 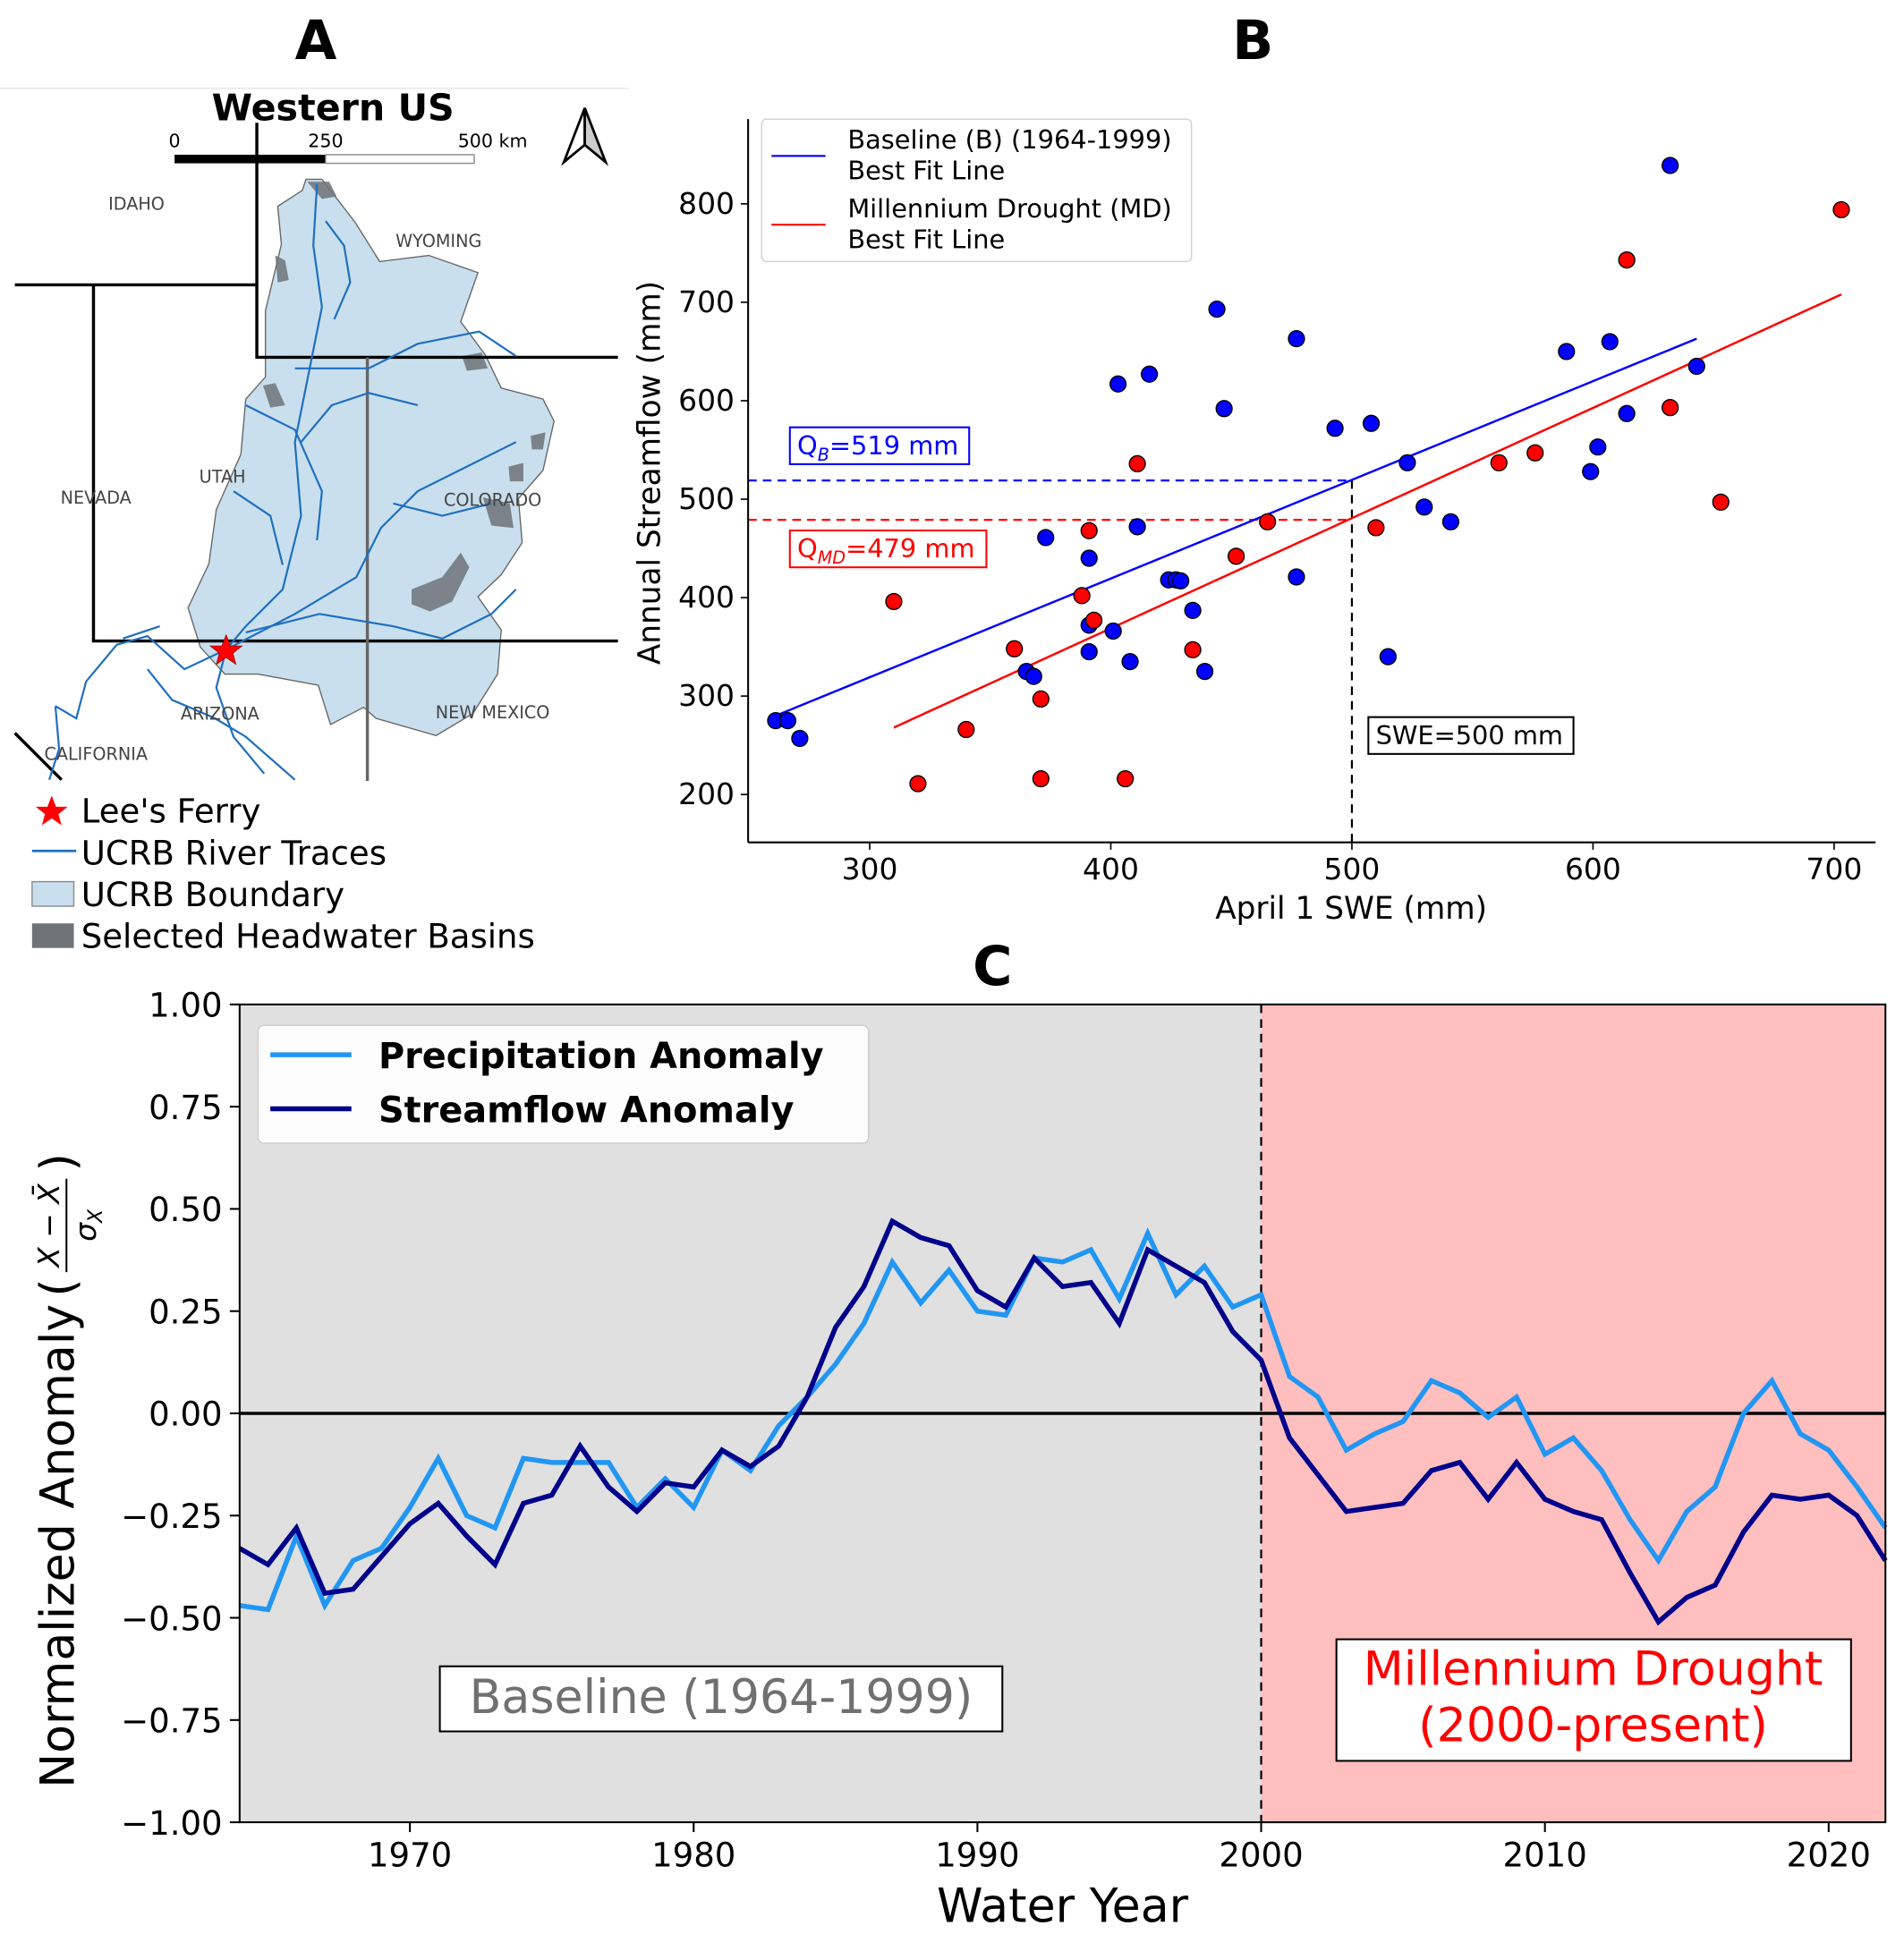 I want to click on swe-annotation: SWE=500 mm, so click(x=1471, y=735).